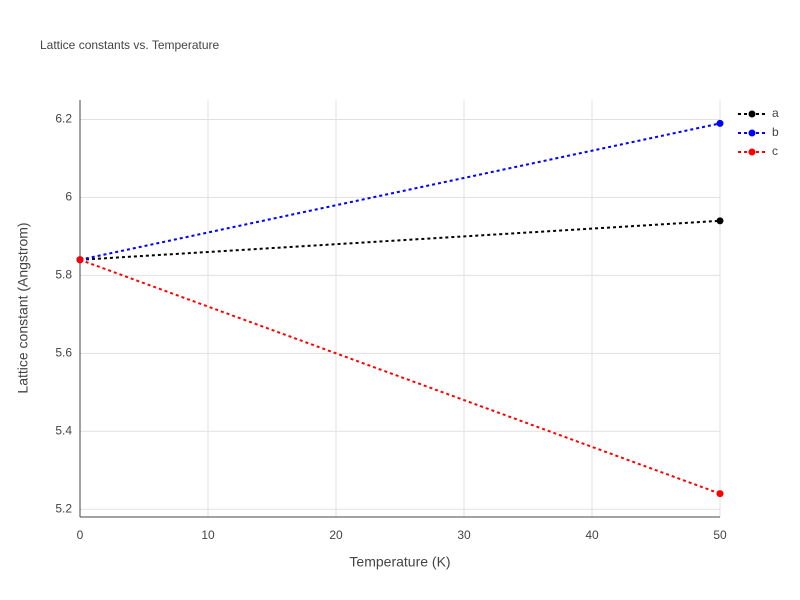 The height and width of the screenshot is (600, 800). What do you see at coordinates (23, 307) in the screenshot?
I see `y-axis-label: Lattice constant (Angstrom)` at bounding box center [23, 307].